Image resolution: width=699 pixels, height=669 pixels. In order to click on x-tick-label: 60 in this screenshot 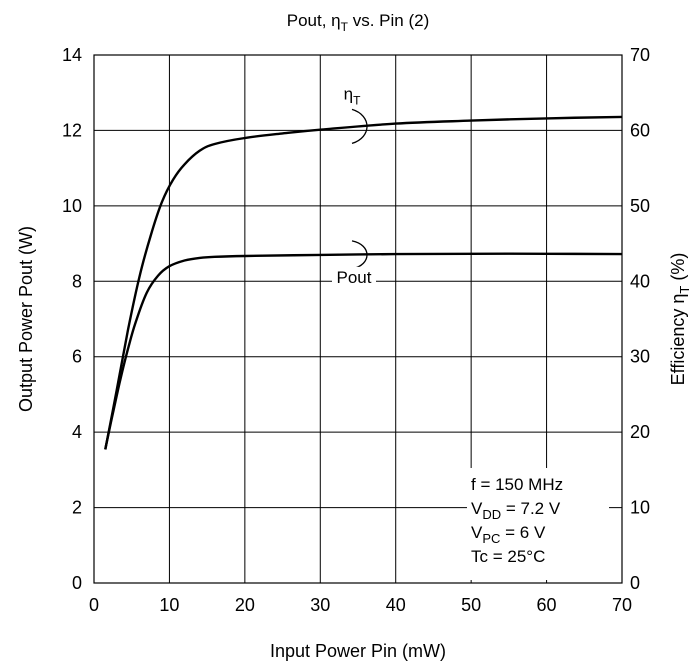, I will do `click(547, 605)`.